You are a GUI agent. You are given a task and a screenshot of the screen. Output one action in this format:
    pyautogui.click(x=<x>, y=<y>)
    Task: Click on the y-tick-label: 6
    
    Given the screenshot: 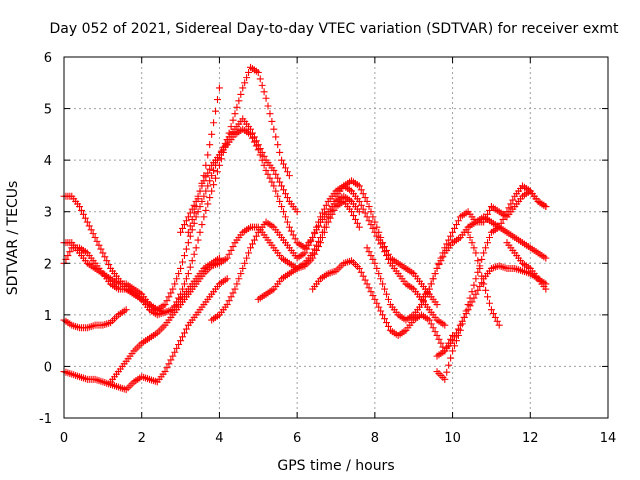 What is the action you would take?
    pyautogui.click(x=48, y=58)
    